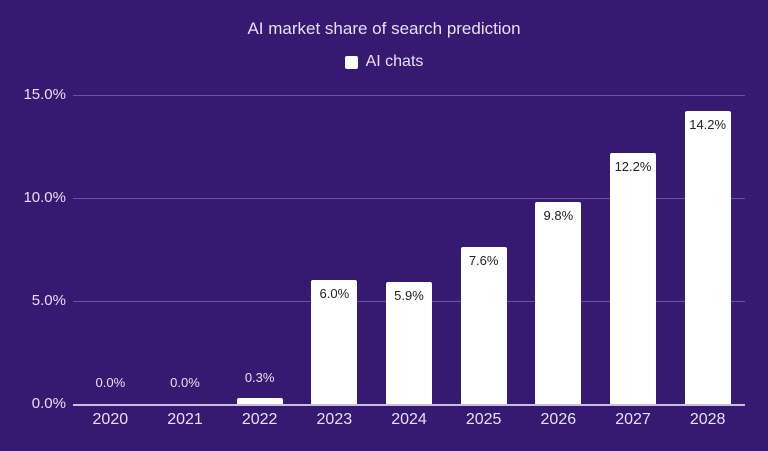 This screenshot has height=451, width=768. Describe the element at coordinates (259, 377) in the screenshot. I see `data-label: 0.3%` at that location.